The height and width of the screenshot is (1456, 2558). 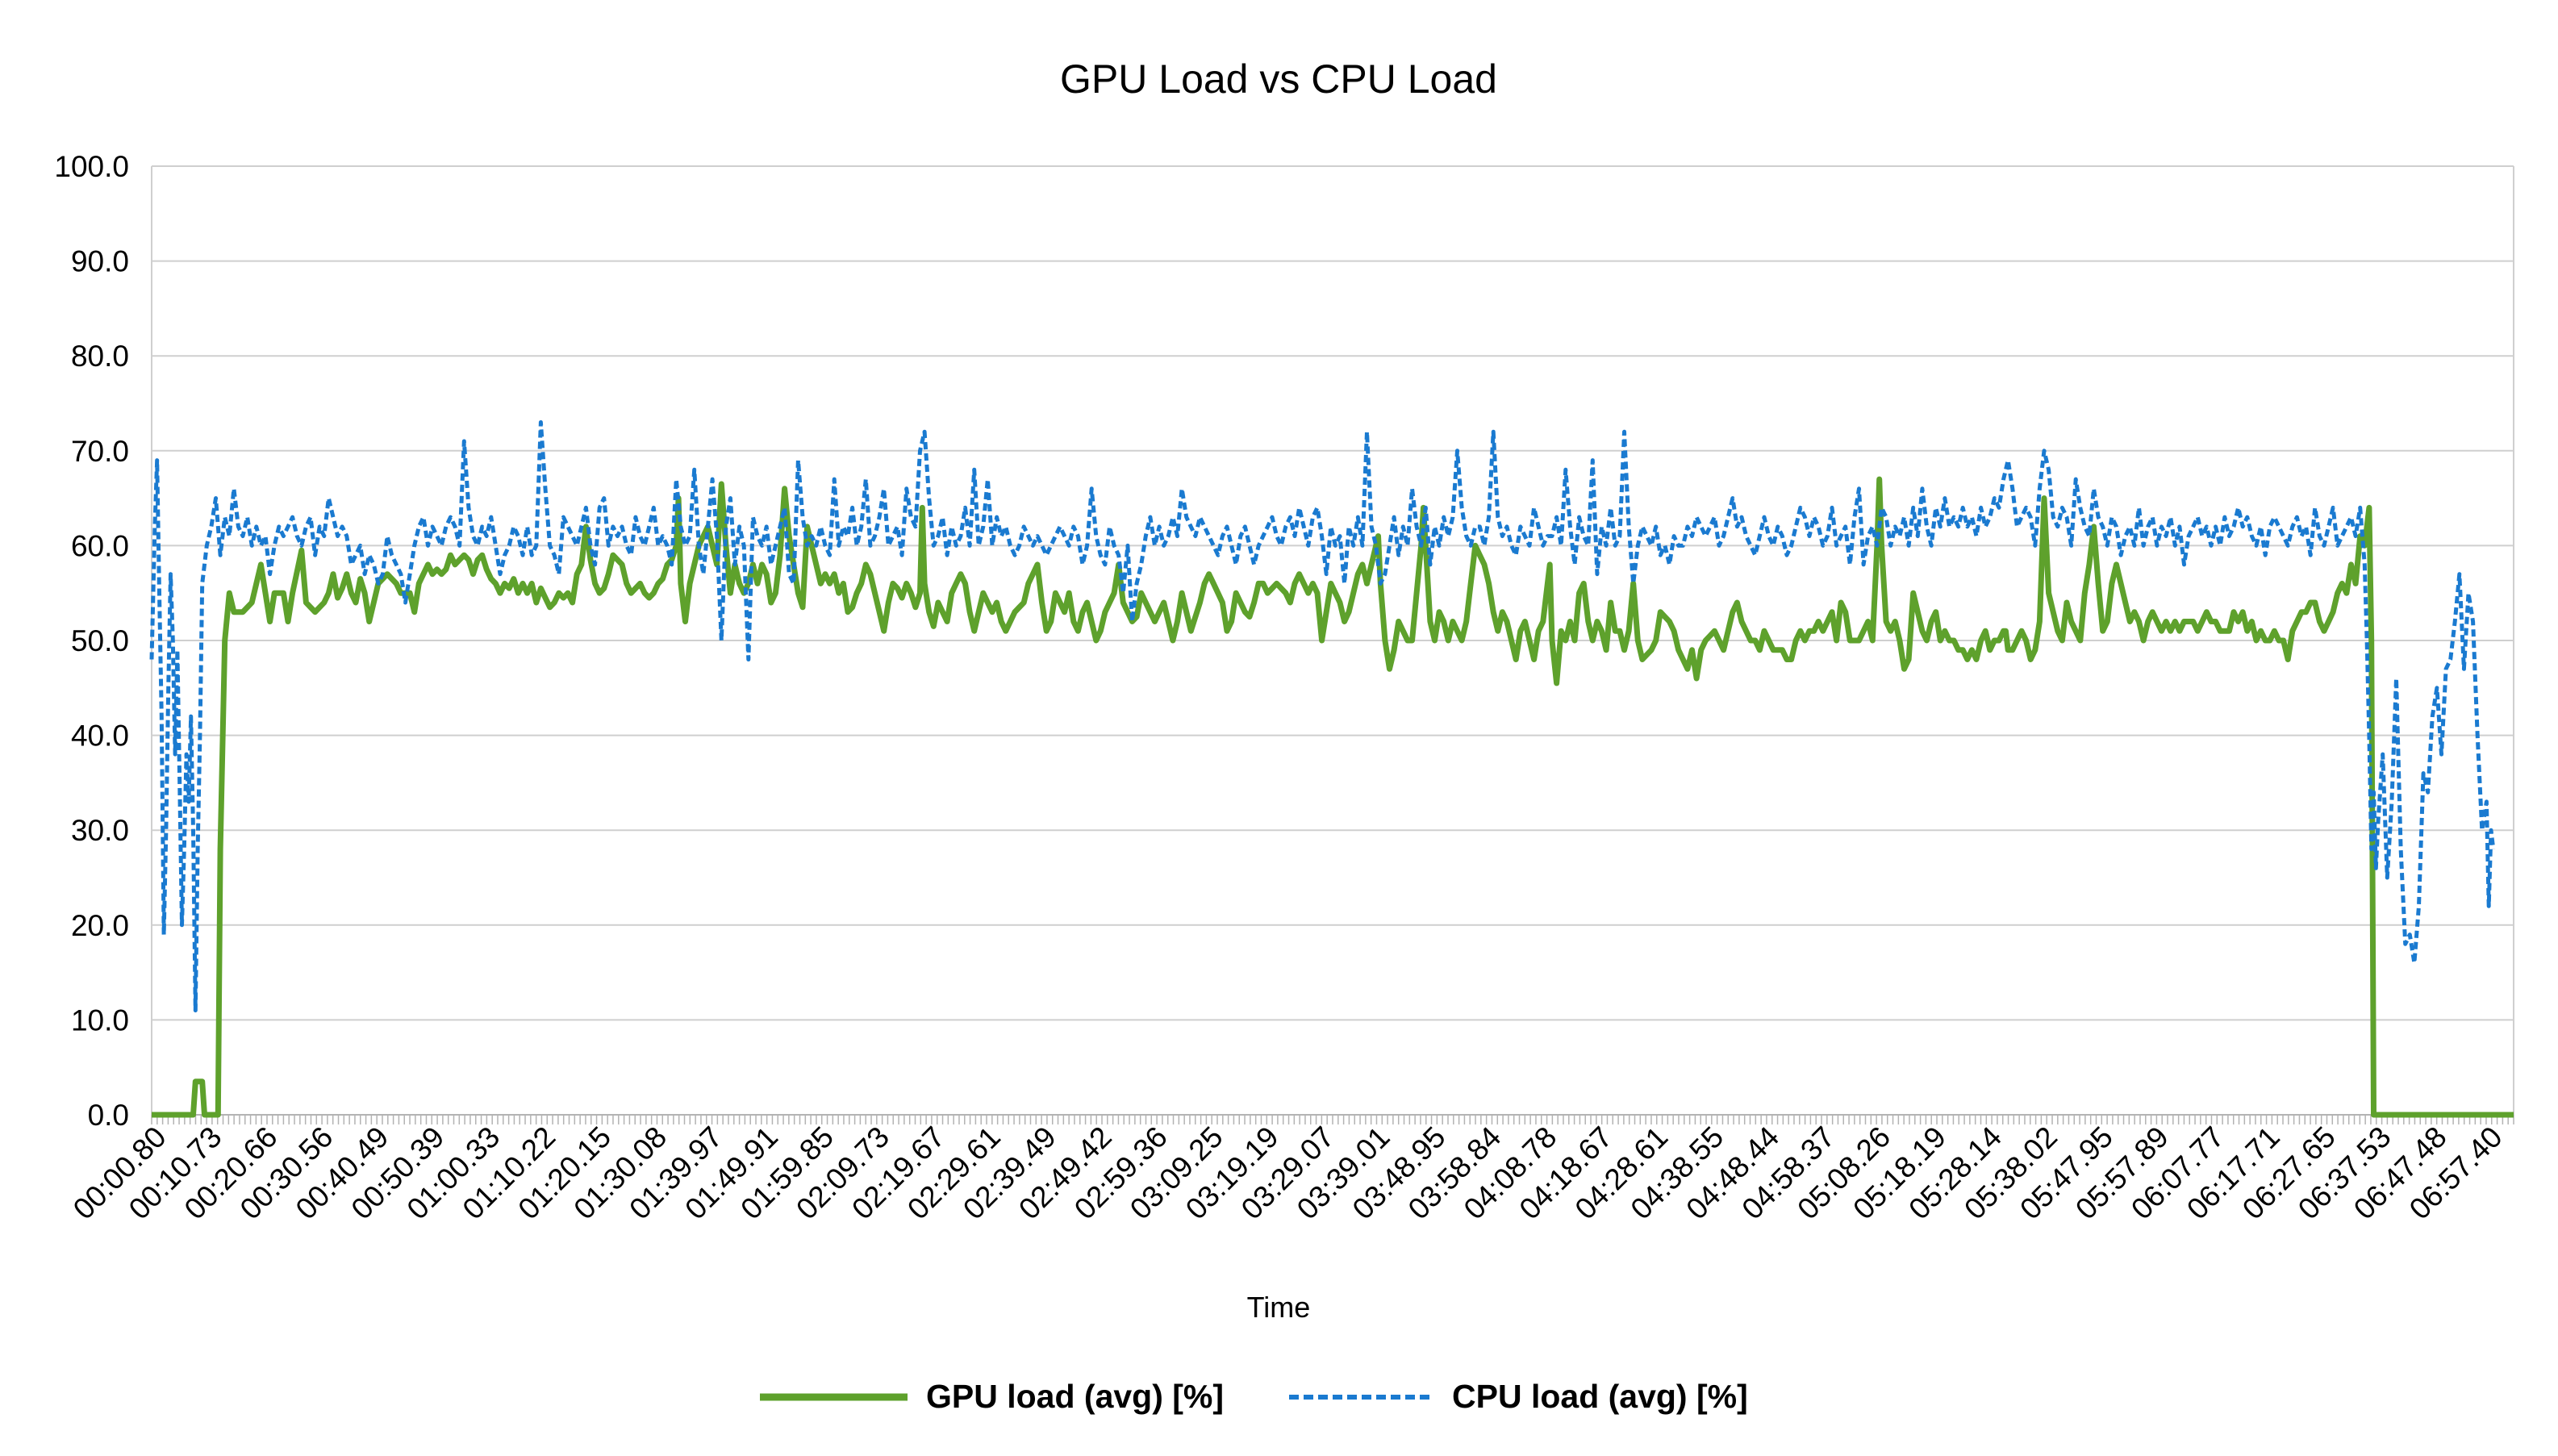 What do you see at coordinates (1075, 1396) in the screenshot?
I see `legend-label-gpu: GPU load (avg) [%]` at bounding box center [1075, 1396].